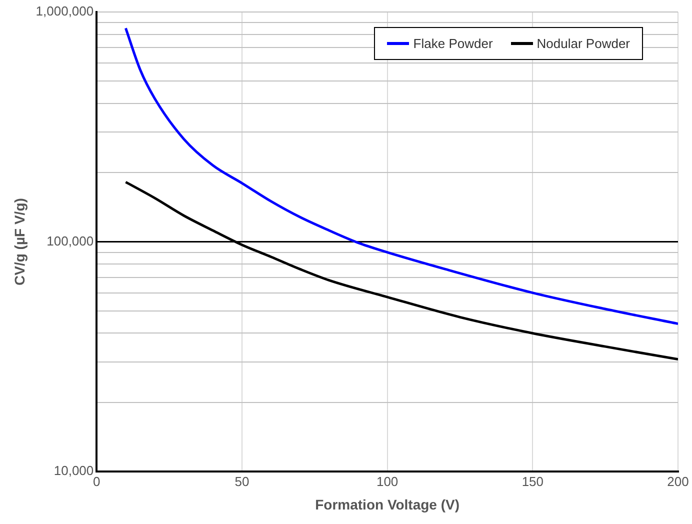  I want to click on x-tick-label: 50, so click(242, 481).